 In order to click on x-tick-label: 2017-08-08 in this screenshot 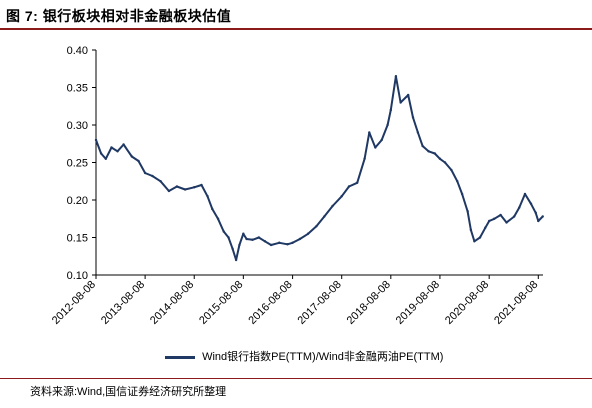, I will do `click(320, 303)`.